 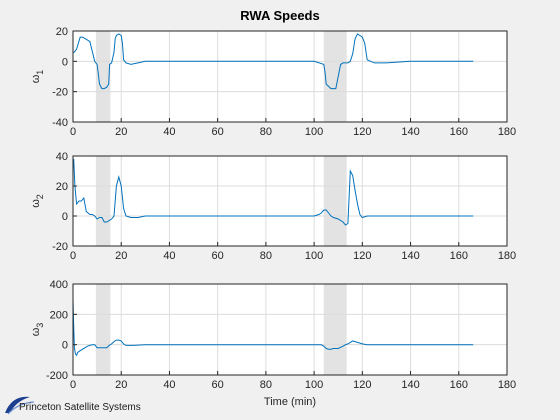 What do you see at coordinates (40, 72) in the screenshot?
I see `y-axis-label-subscript: 1` at bounding box center [40, 72].